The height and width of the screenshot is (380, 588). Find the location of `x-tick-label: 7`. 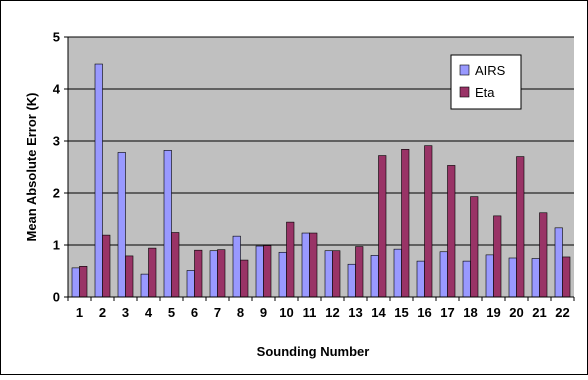

x-tick-label: 7 is located at coordinates (217, 312).